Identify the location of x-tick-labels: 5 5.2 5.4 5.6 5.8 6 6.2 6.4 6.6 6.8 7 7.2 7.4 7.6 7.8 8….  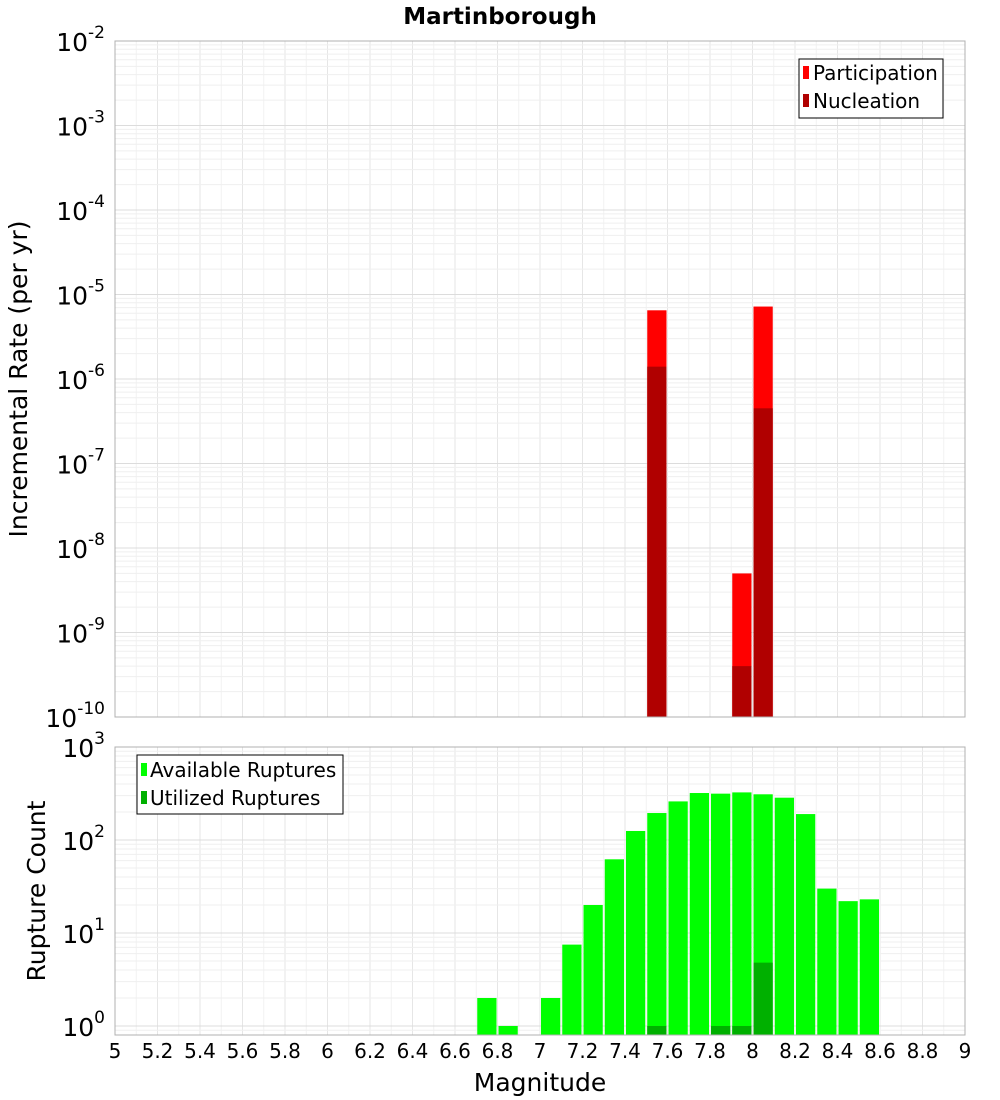
(540, 1051).